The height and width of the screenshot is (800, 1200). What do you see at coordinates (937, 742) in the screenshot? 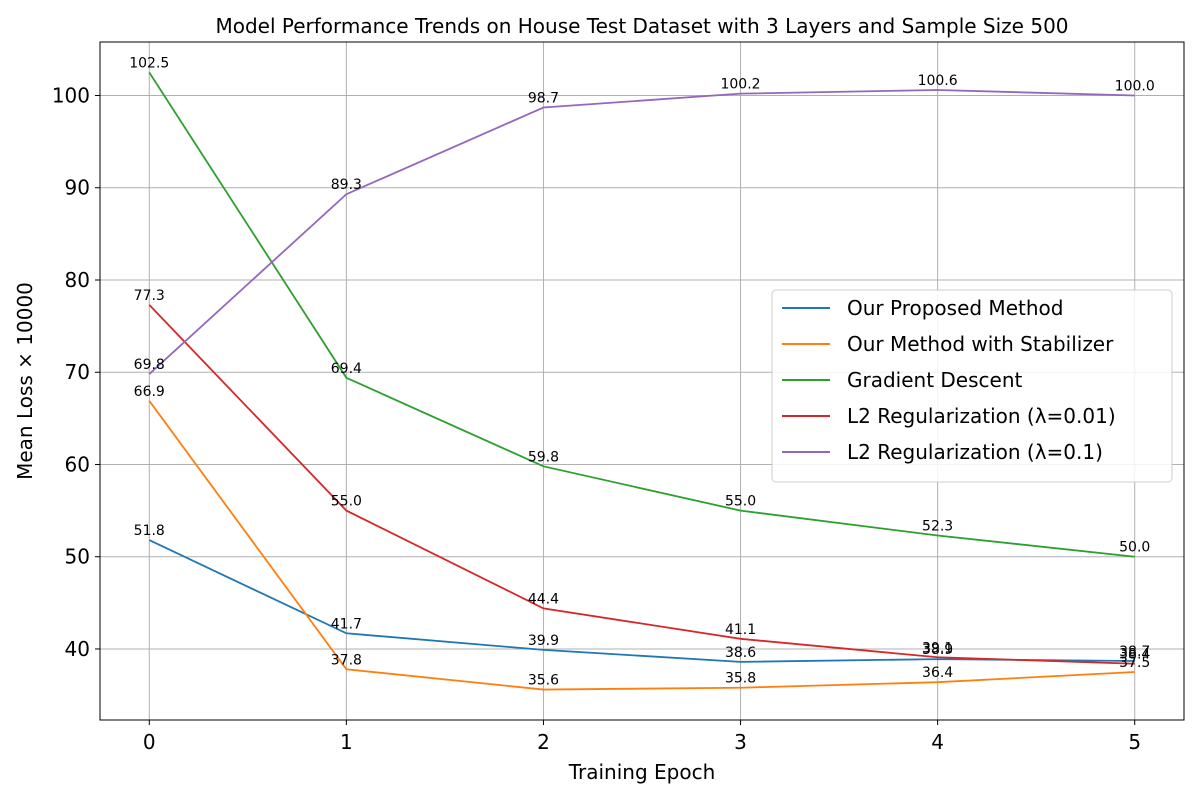
I see `x-tick-label: 4` at bounding box center [937, 742].